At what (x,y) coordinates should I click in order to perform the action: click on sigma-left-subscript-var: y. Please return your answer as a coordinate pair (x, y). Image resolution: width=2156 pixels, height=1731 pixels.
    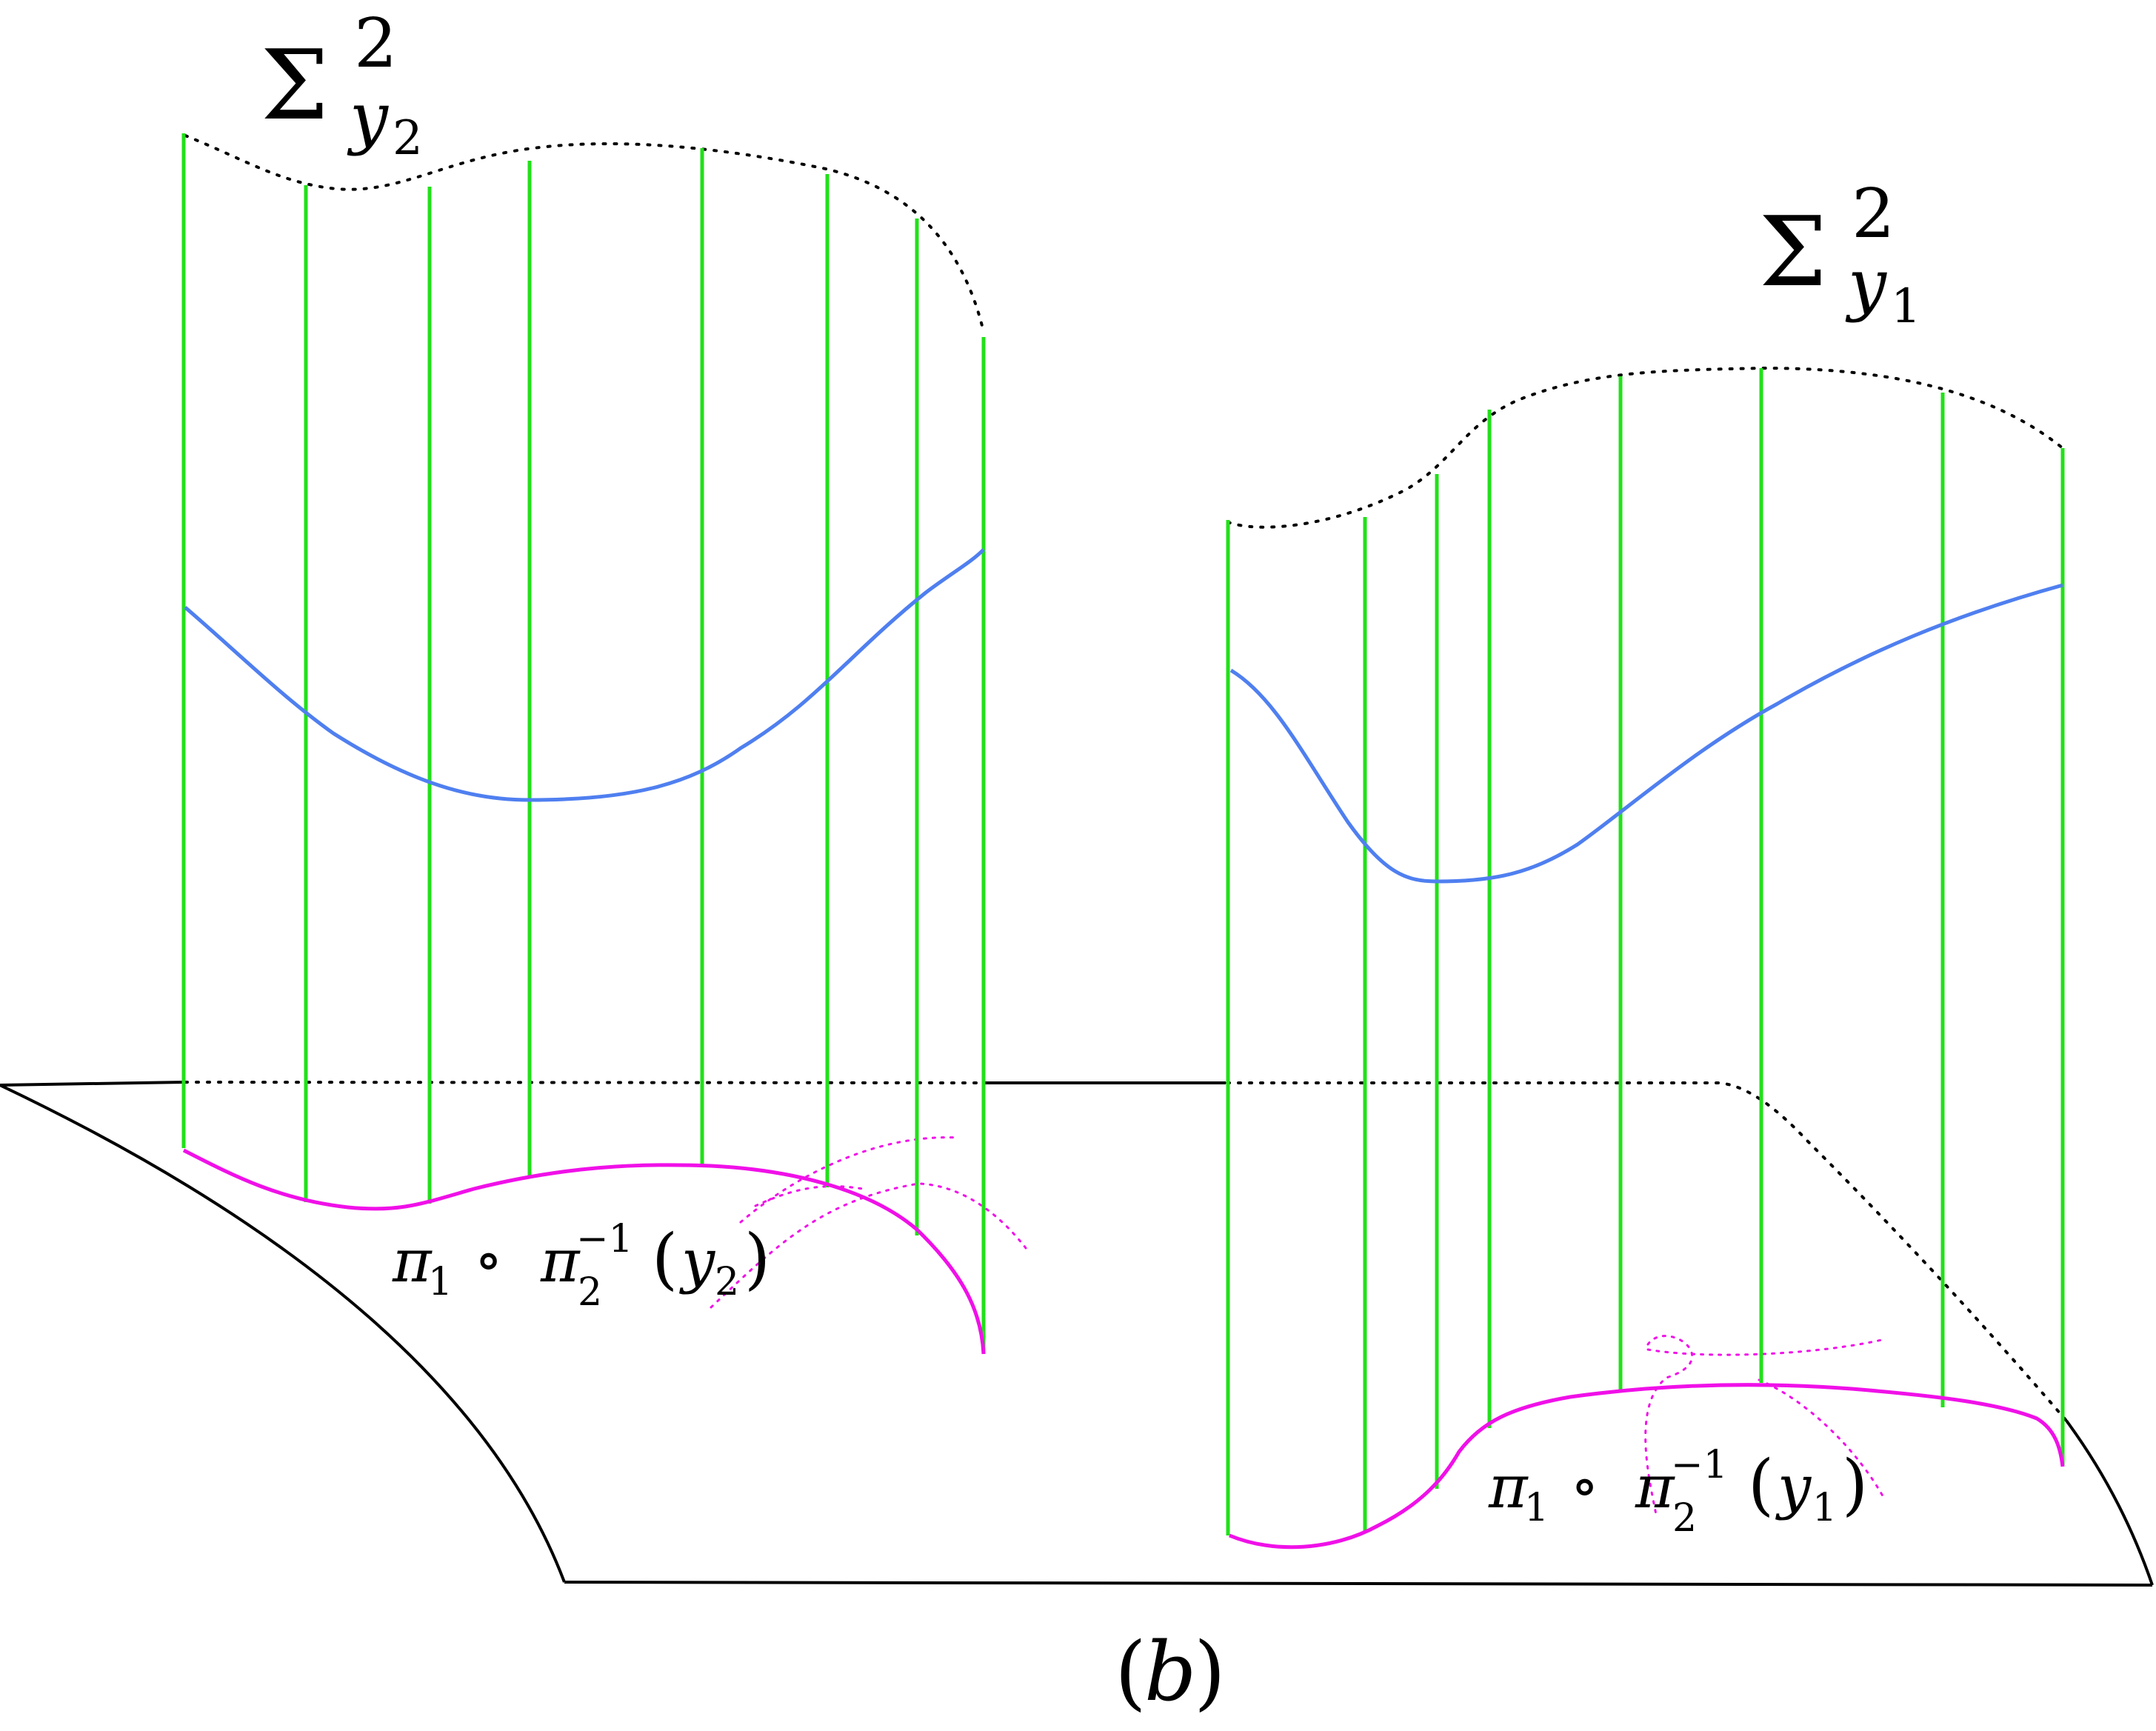
    Looking at the image, I should click on (368, 117).